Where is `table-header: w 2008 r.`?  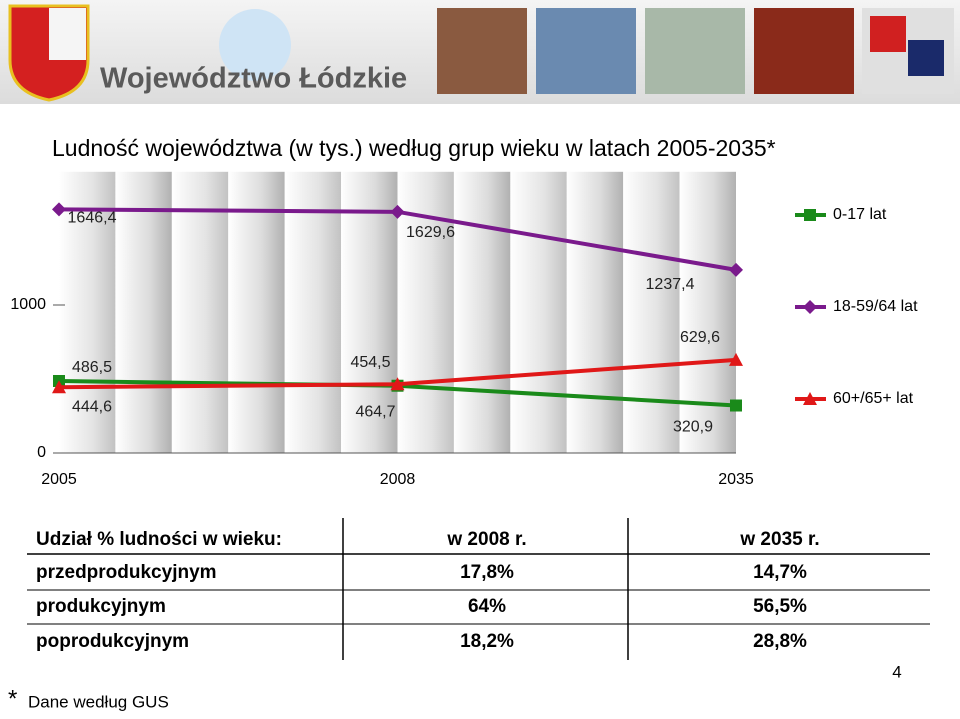
table-header: w 2008 r. is located at coordinates (486, 539).